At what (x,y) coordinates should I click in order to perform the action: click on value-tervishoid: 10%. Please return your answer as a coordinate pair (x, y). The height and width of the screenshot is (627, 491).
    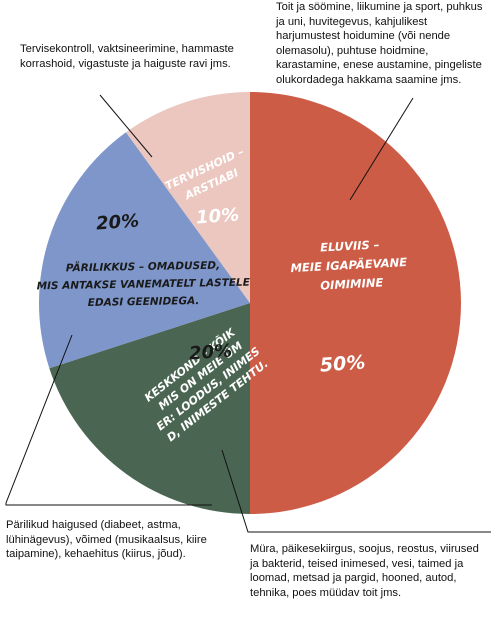
    Looking at the image, I should click on (217, 217).